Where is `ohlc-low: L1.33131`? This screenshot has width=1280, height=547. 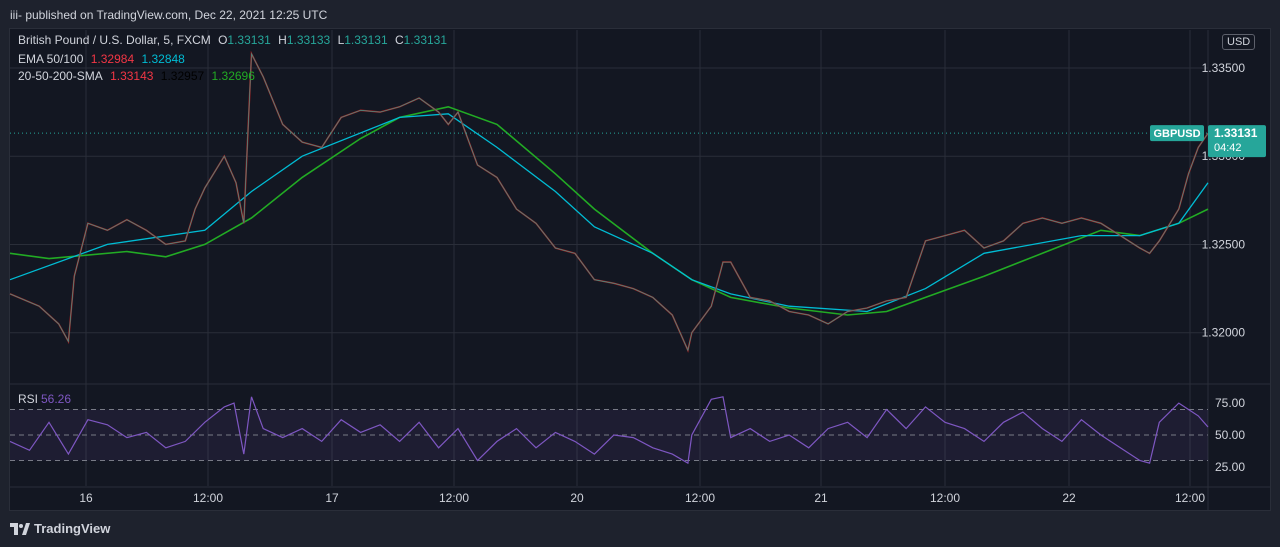
ohlc-low: L1.33131 is located at coordinates (362, 40).